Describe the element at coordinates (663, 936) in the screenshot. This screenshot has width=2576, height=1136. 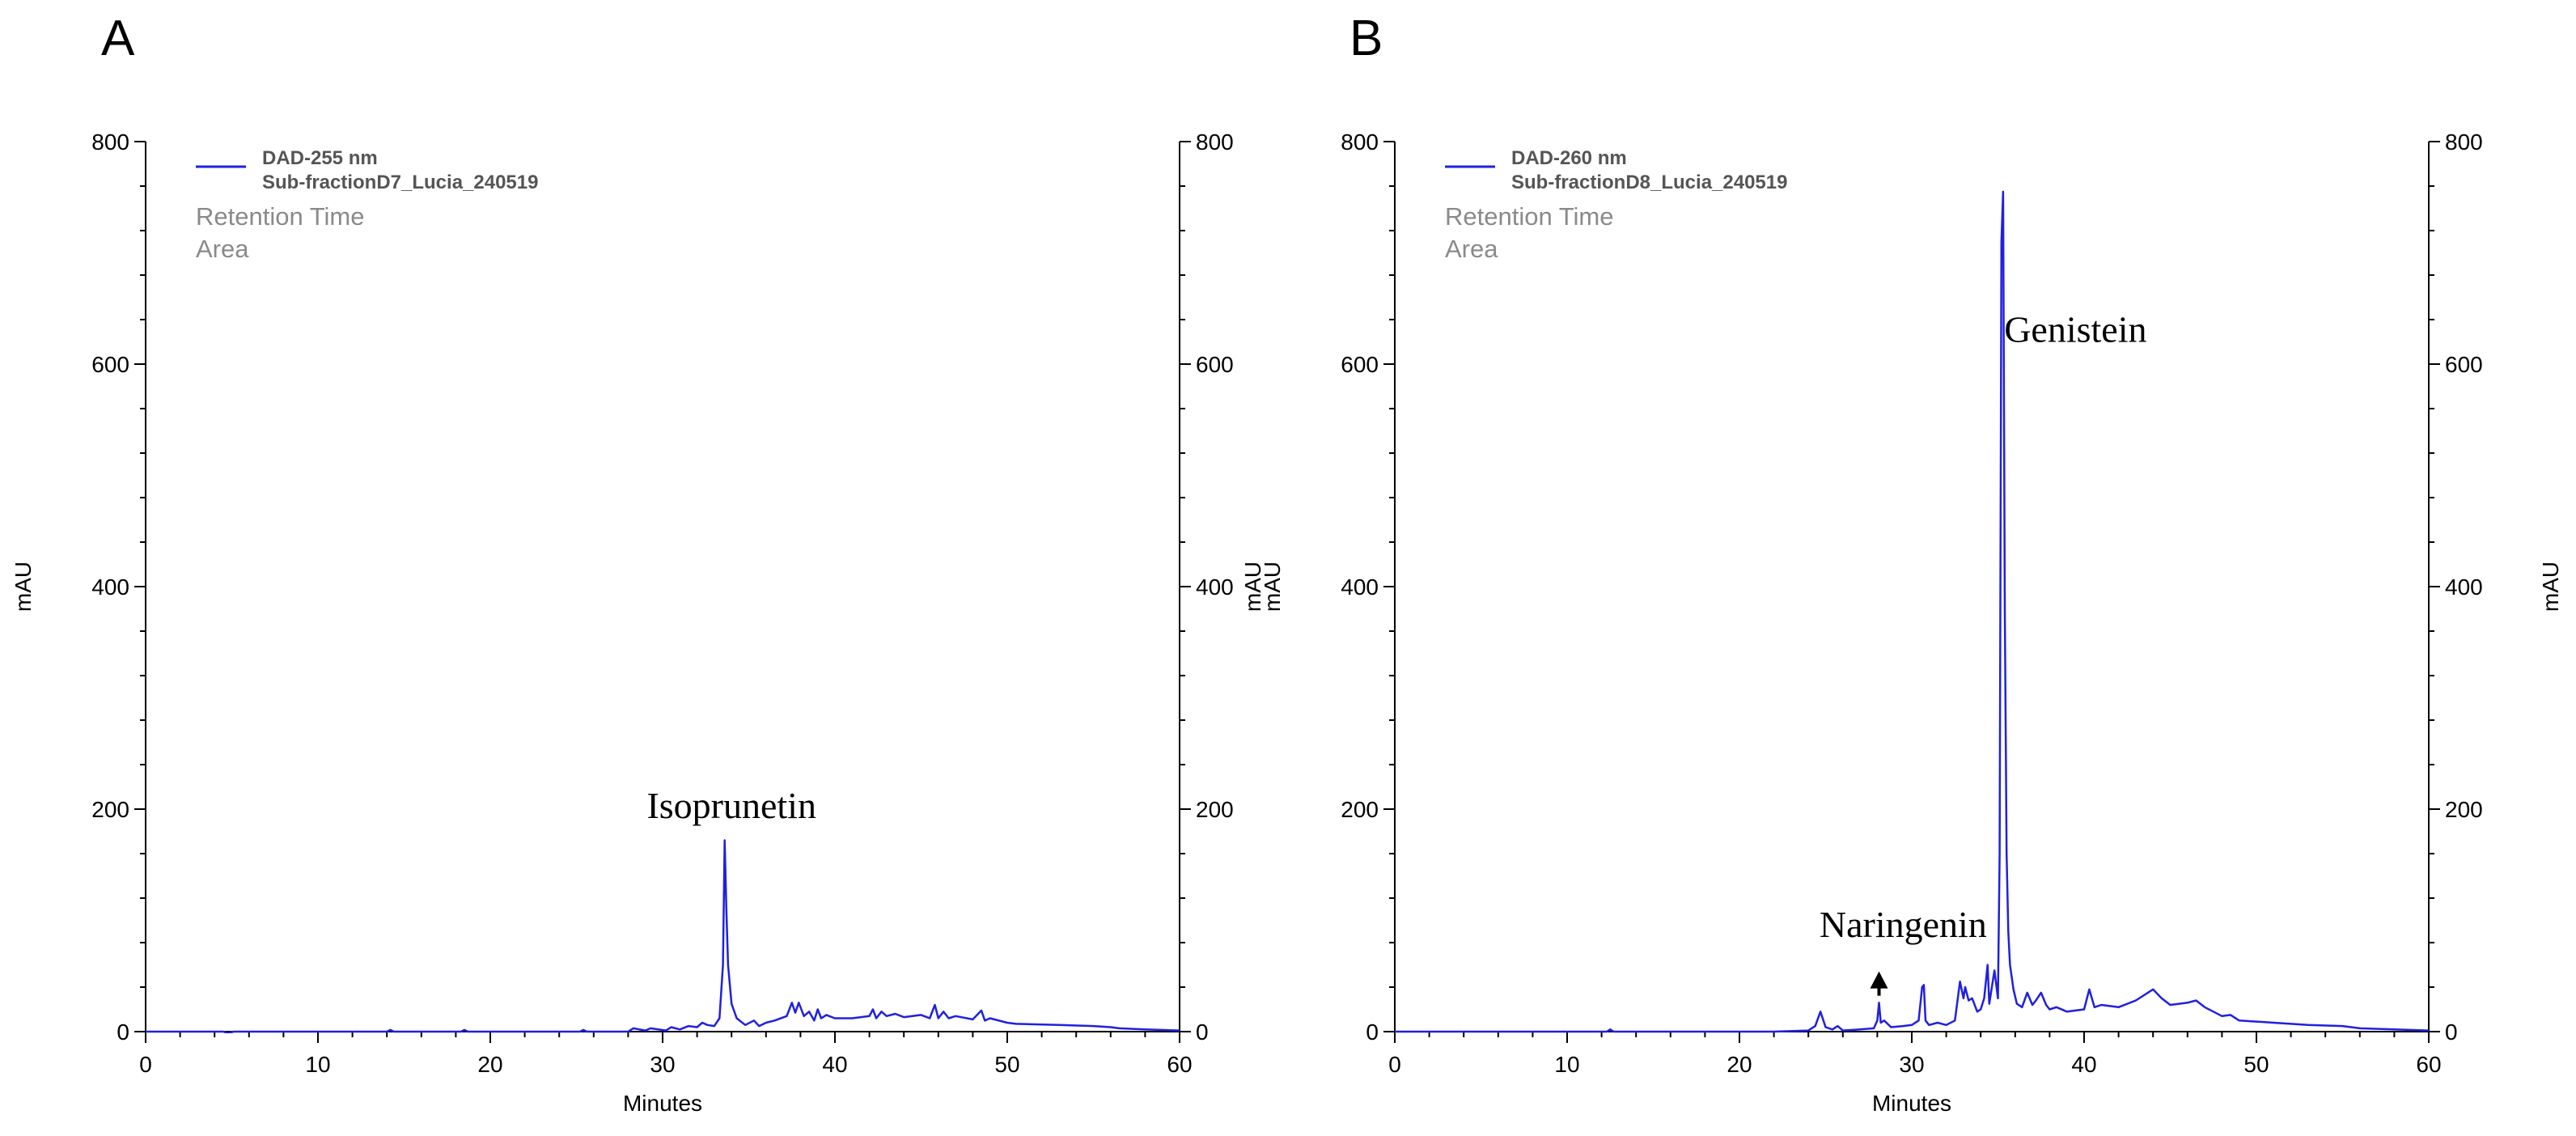
I see `series-line` at that location.